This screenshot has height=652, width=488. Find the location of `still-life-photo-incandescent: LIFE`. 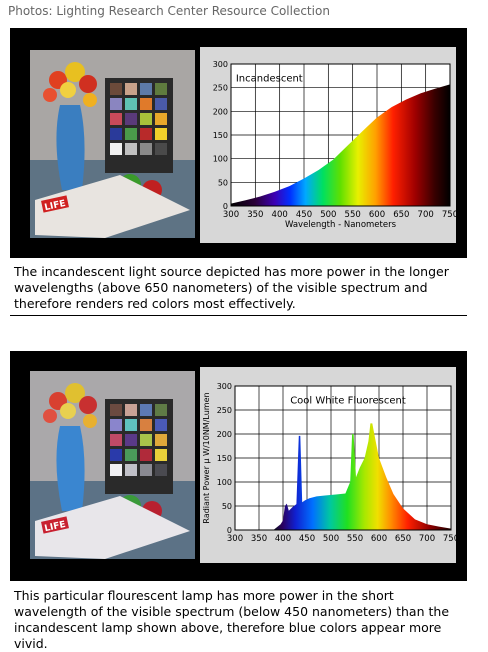

still-life-photo-incandescent: LIFE is located at coordinates (112, 144).